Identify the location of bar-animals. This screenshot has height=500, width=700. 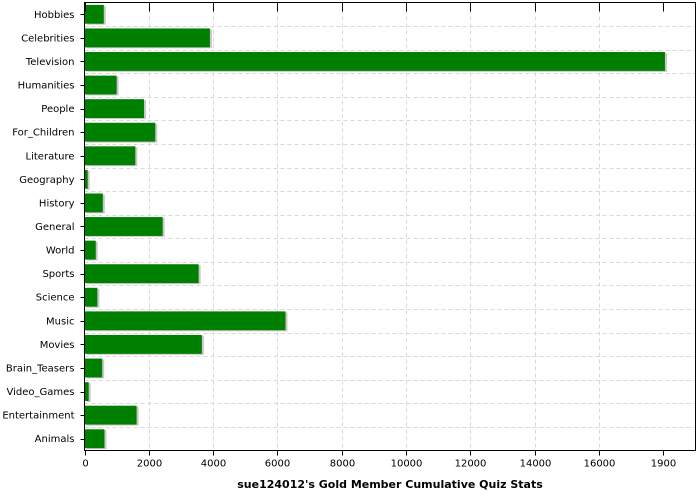
(94, 439).